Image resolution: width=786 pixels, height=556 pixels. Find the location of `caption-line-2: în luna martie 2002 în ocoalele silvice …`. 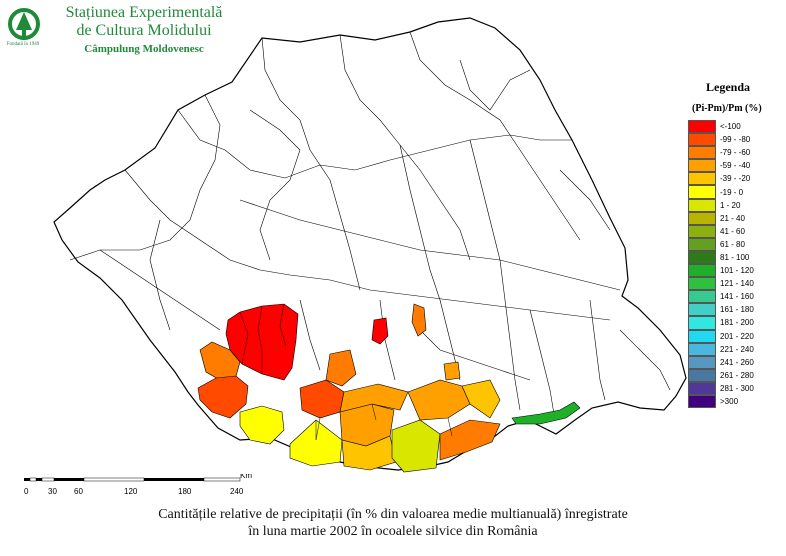

caption-line-2: în luna martie 2002 în ocoalele silvice … is located at coordinates (393, 531).